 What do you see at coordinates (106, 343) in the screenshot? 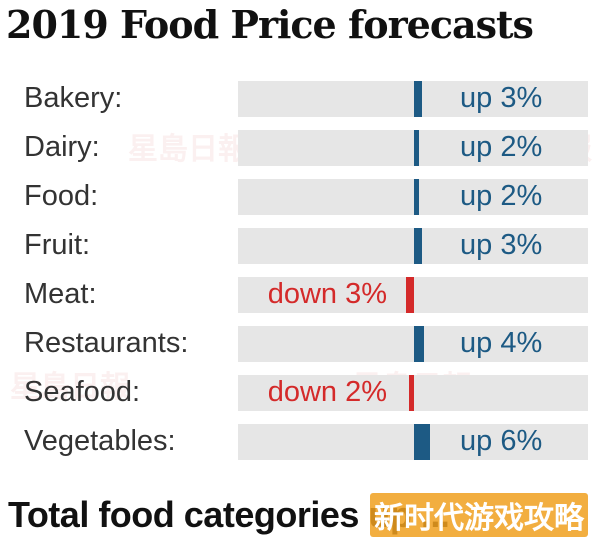
I see `category-label: Restaurants:` at bounding box center [106, 343].